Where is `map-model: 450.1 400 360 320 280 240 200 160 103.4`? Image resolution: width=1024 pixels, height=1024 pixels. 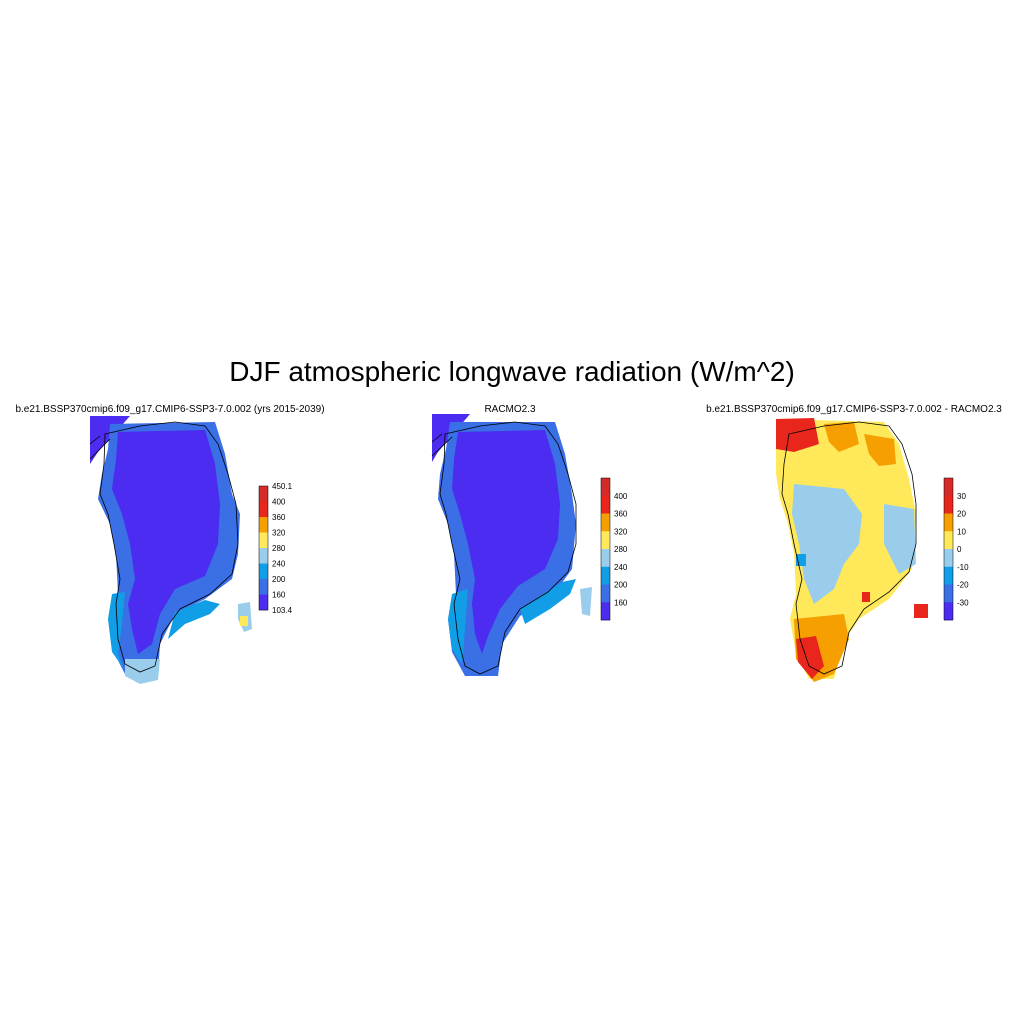 map-model: 450.1 400 360 320 280 240 200 160 103.4 is located at coordinates (191, 550).